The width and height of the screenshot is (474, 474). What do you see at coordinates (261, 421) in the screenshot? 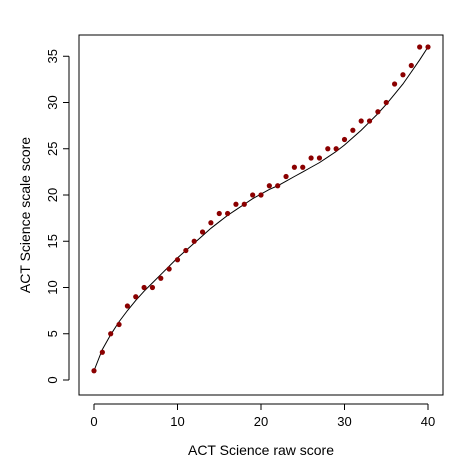
I see `x-tick-label: 20` at bounding box center [261, 421].